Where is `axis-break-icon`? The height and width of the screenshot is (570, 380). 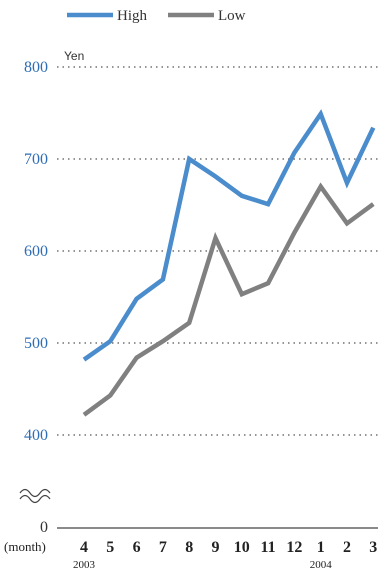
axis-break-icon is located at coordinates (35, 496).